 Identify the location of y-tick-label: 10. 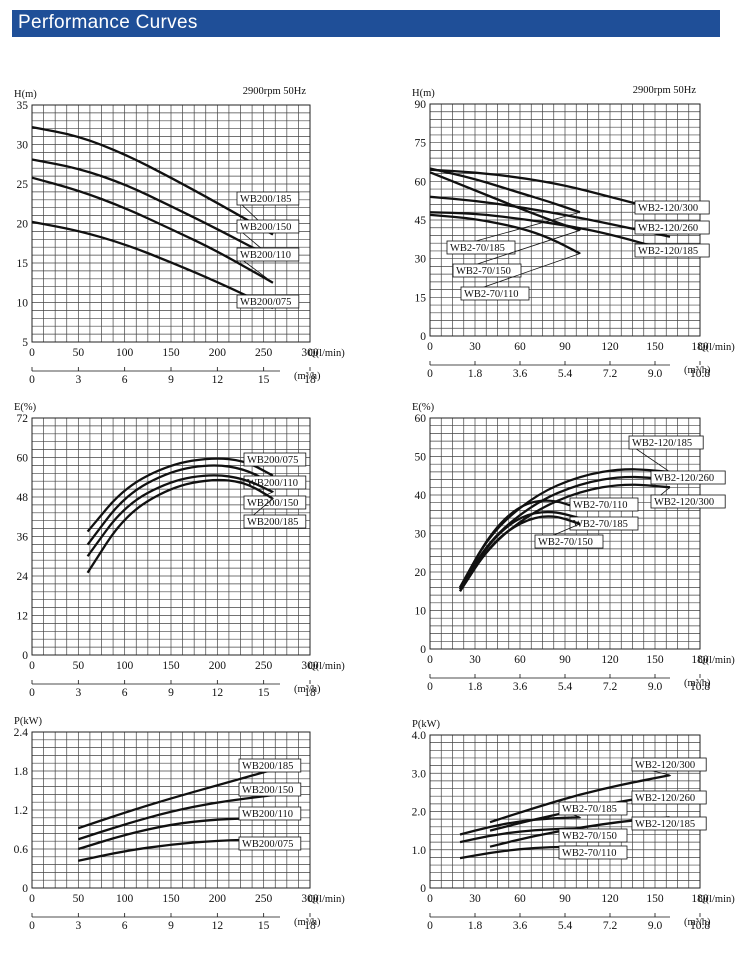
(421, 612).